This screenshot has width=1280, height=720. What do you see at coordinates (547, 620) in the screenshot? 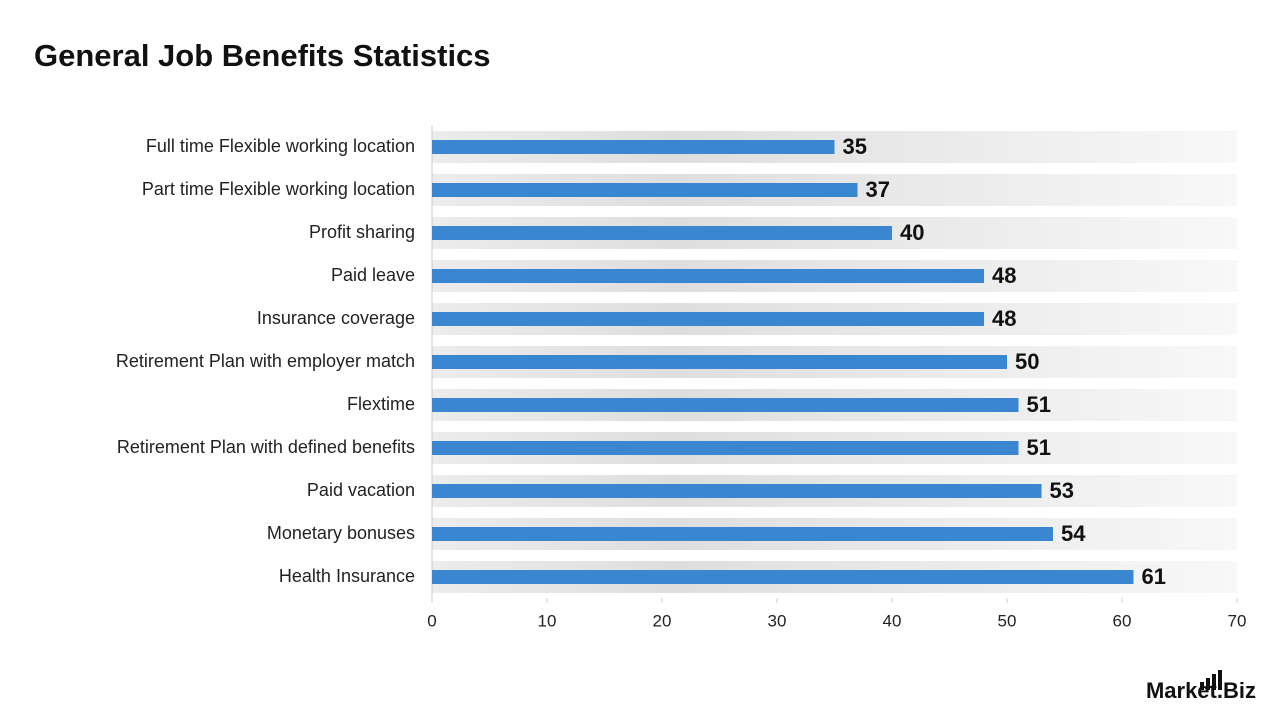
I see `x-tick-label: 10` at bounding box center [547, 620].